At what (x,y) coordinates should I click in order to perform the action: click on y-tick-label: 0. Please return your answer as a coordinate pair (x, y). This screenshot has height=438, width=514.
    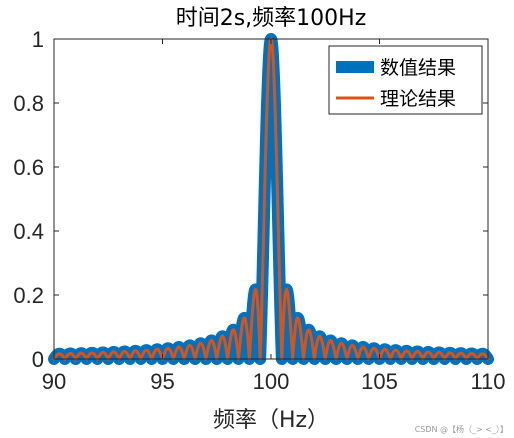
    Looking at the image, I should click on (38, 359).